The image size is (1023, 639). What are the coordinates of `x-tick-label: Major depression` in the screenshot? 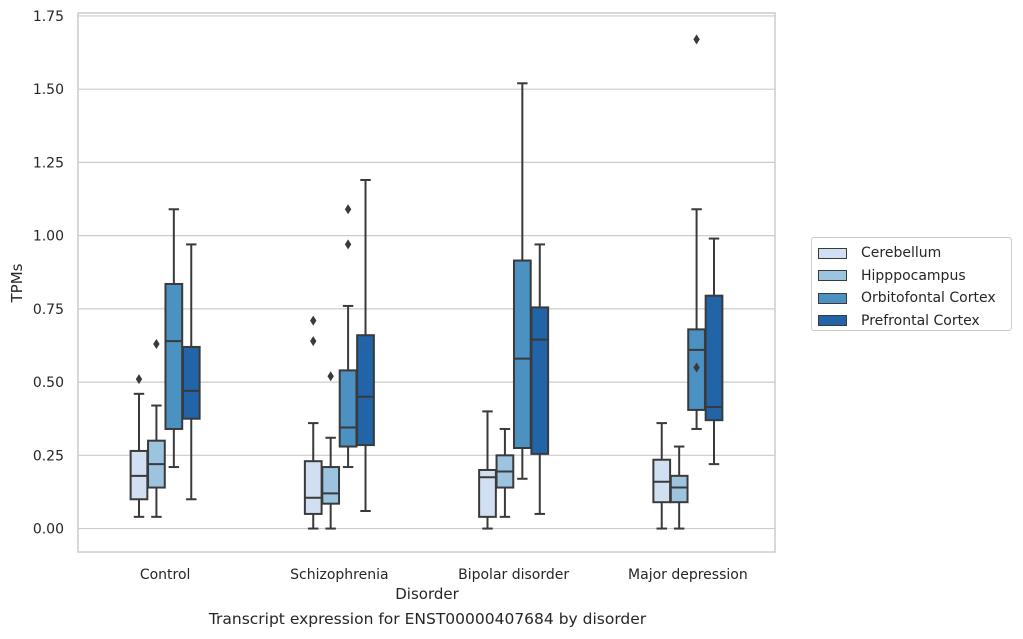 It's located at (688, 575).